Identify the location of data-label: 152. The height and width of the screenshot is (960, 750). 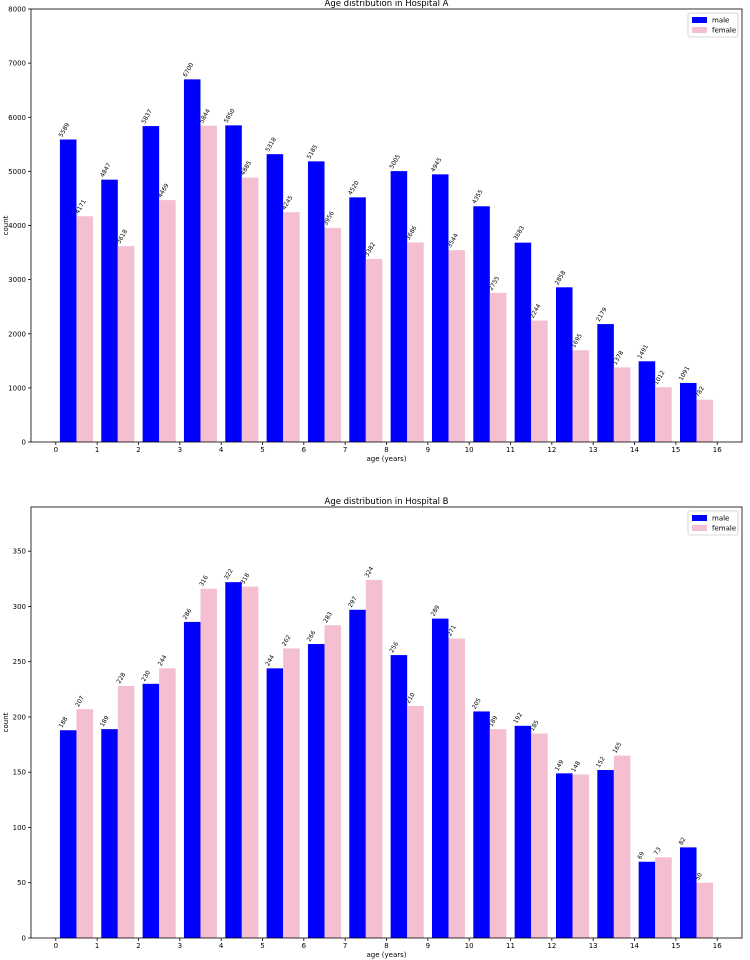
(601, 762).